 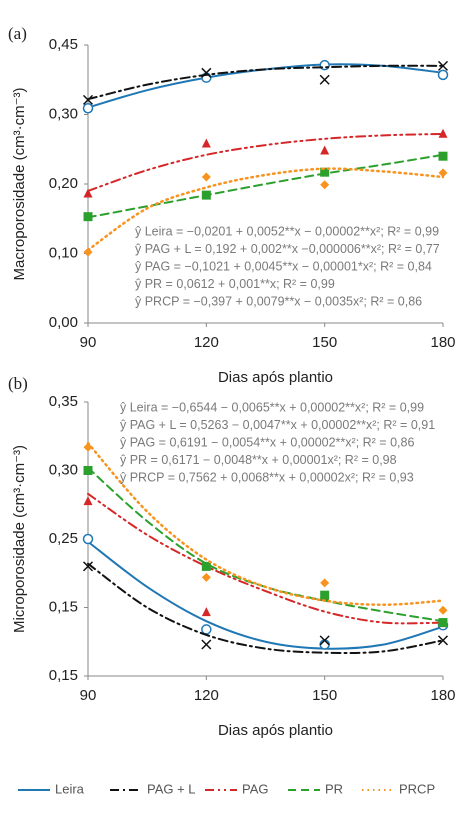 What do you see at coordinates (18, 383) in the screenshot?
I see `panel-label: (b)` at bounding box center [18, 383].